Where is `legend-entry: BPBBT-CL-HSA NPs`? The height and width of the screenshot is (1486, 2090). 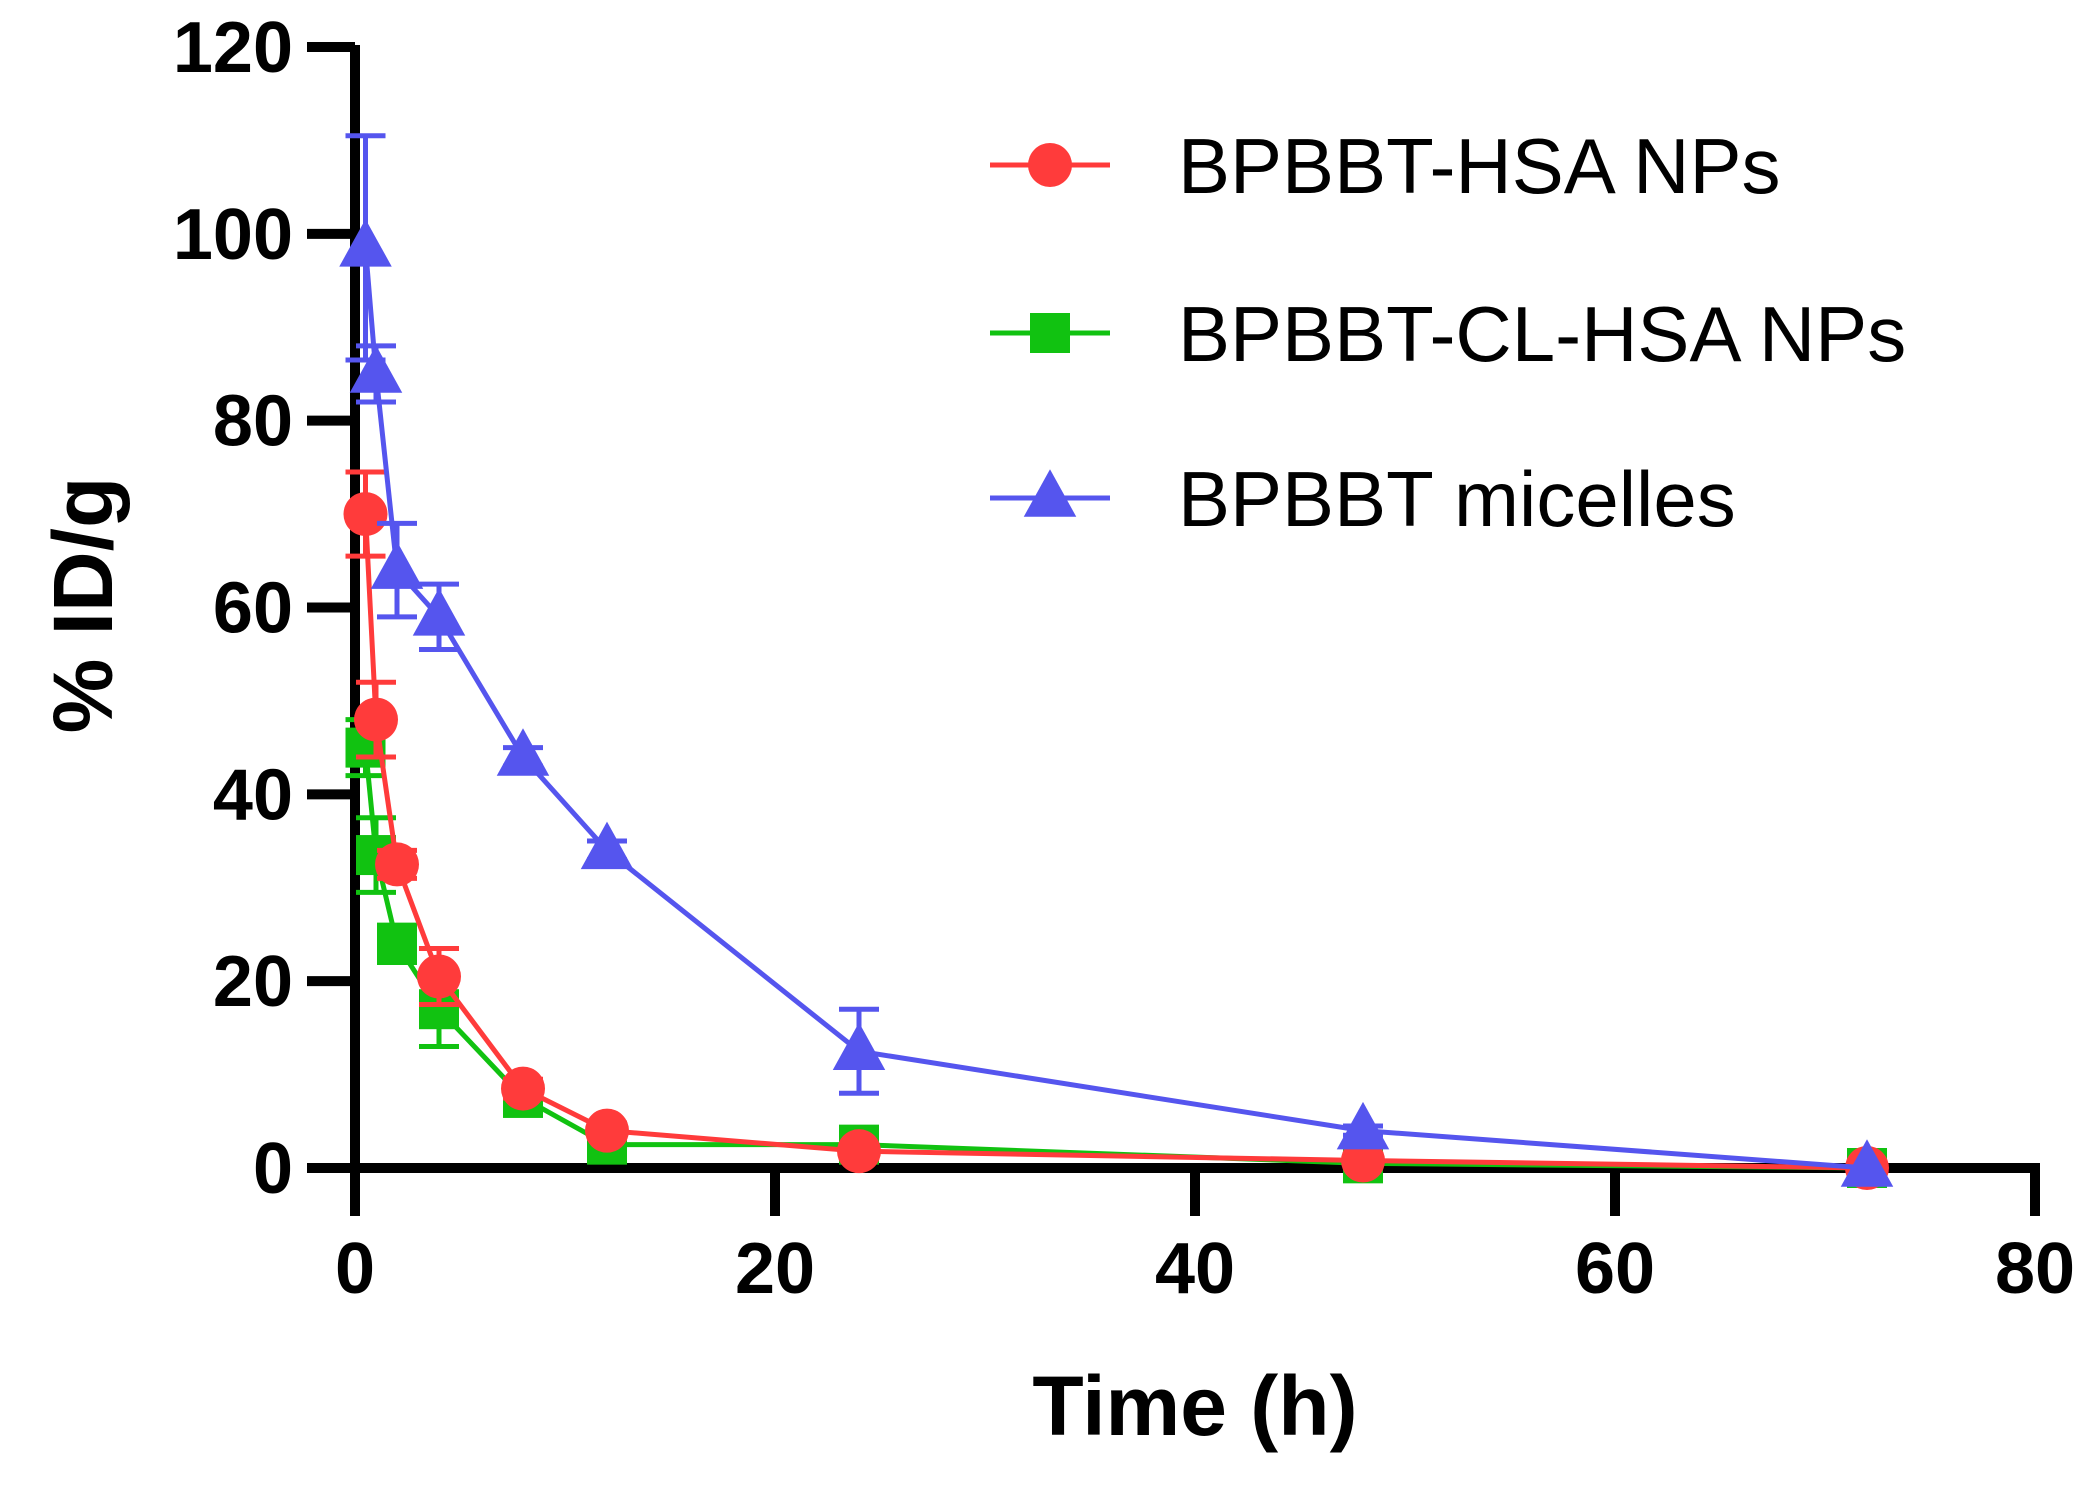 legend-entry: BPBBT-CL-HSA NPs is located at coordinates (1448, 334).